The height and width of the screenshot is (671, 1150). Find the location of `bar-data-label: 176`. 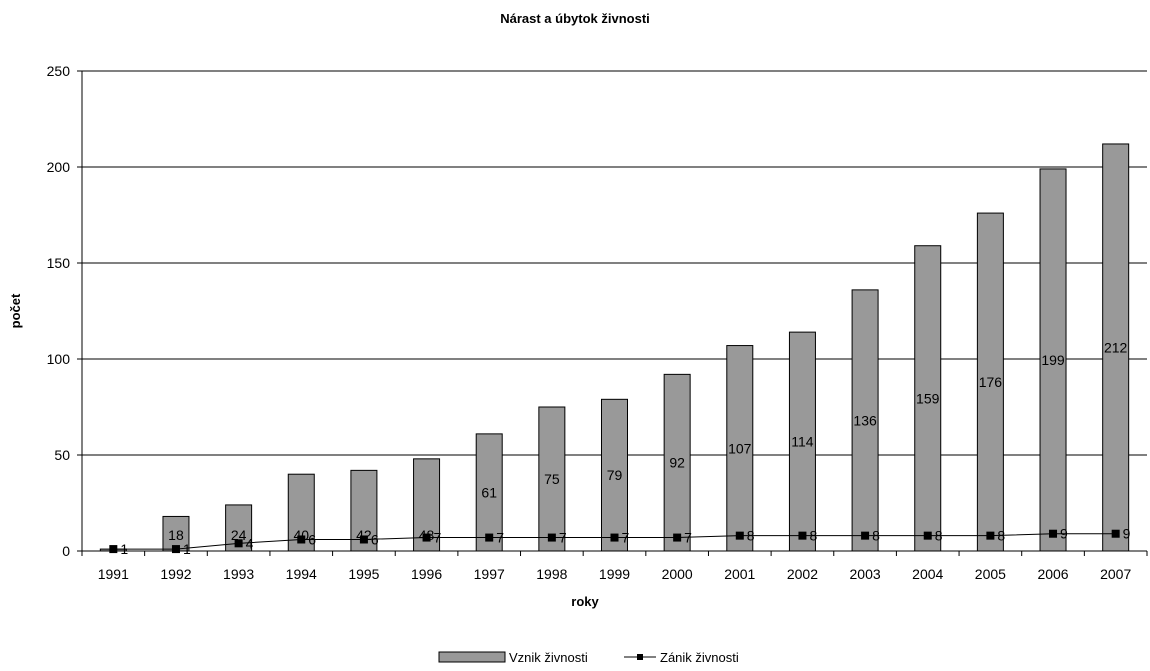

bar-data-label: 176 is located at coordinates (991, 382).